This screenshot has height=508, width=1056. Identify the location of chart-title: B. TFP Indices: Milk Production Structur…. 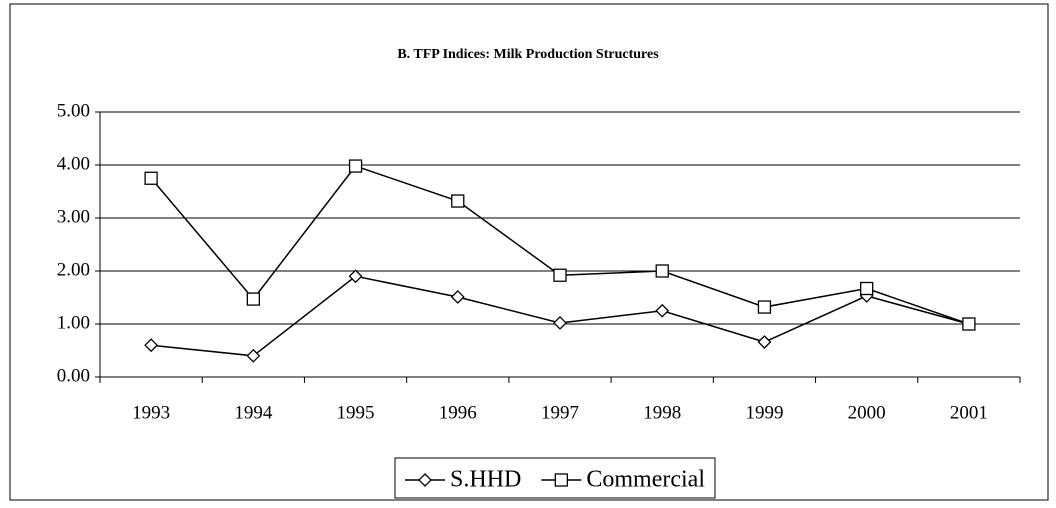
(528, 54).